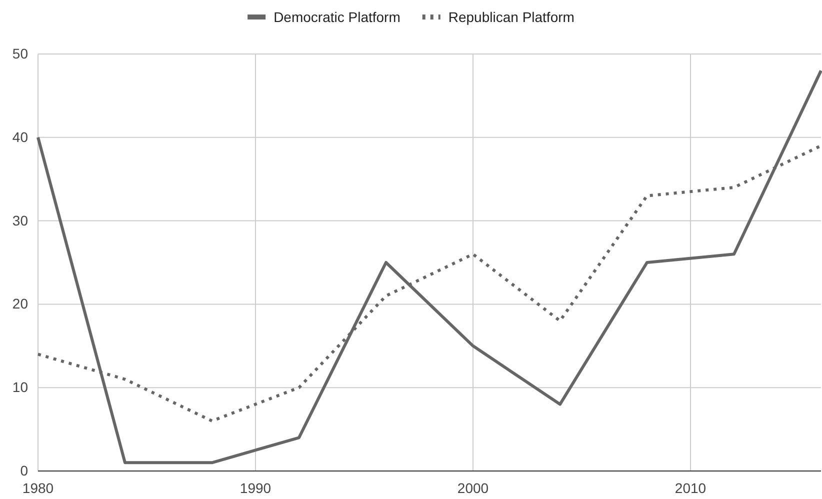 Image resolution: width=822 pixels, height=499 pixels. What do you see at coordinates (473, 488) in the screenshot?
I see `x-tick-label: 2000` at bounding box center [473, 488].